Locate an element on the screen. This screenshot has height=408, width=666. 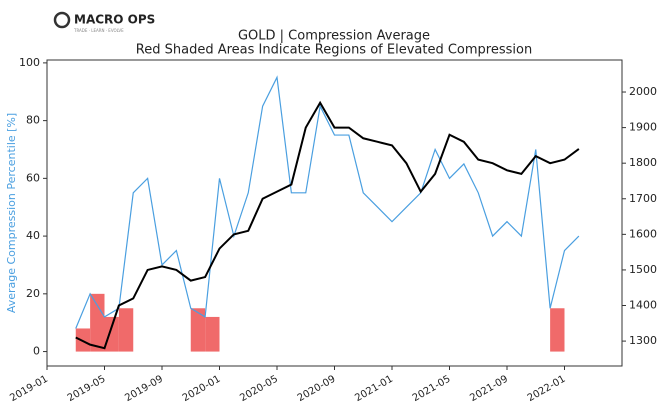
x-tick-label: 2020-09 is located at coordinates (317, 389).